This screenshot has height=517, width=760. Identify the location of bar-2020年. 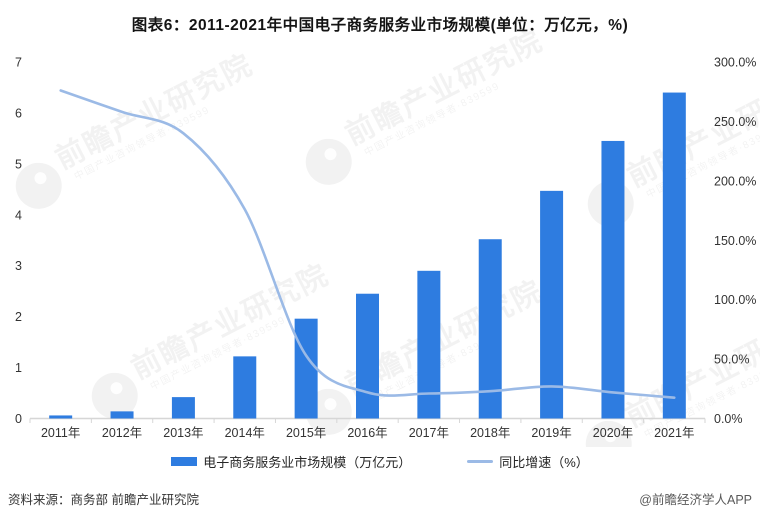
(613, 279).